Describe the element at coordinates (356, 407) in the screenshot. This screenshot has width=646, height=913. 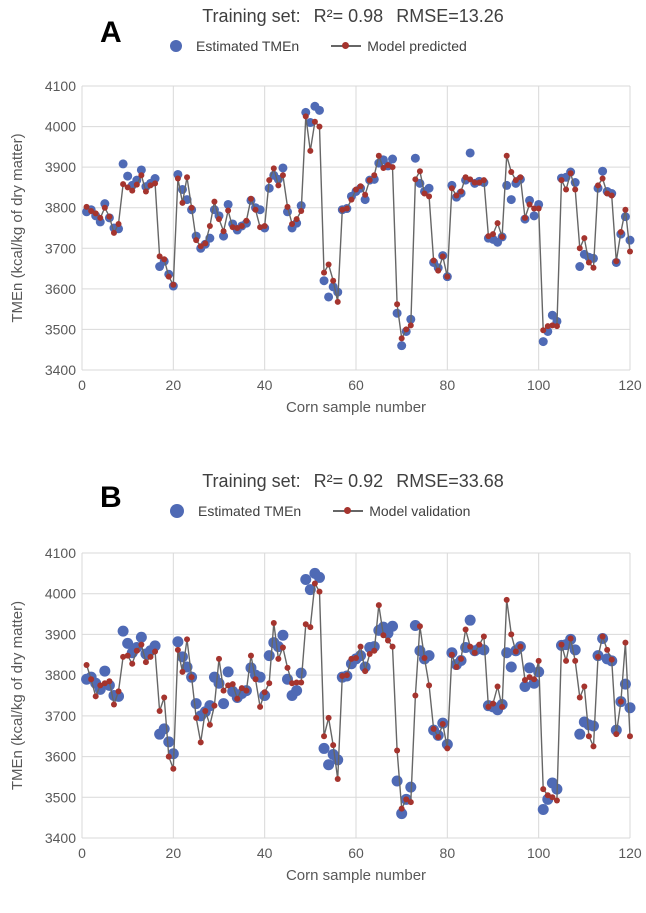
I see `x-axis-title: Corn sample number` at that location.